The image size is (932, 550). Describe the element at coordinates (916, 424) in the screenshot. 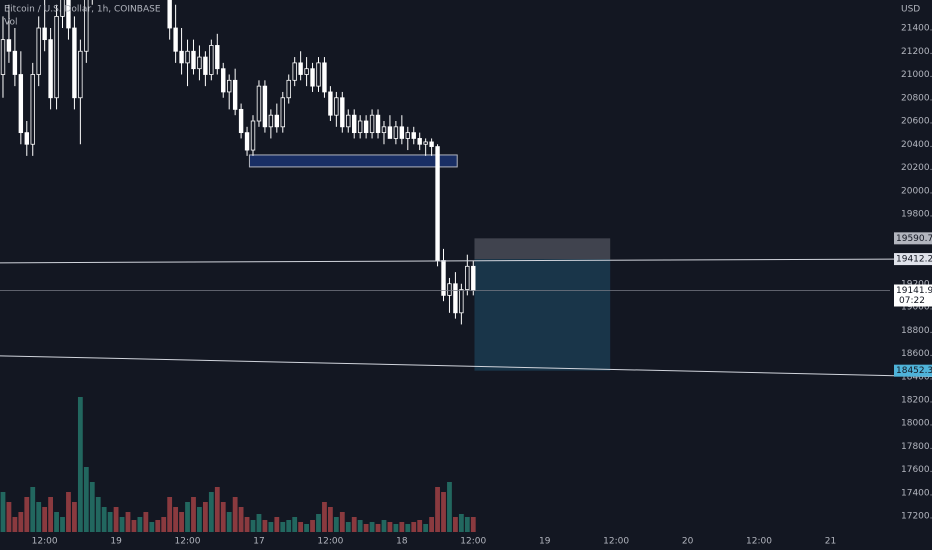

I see `y-tick-label: 18000.00` at that location.